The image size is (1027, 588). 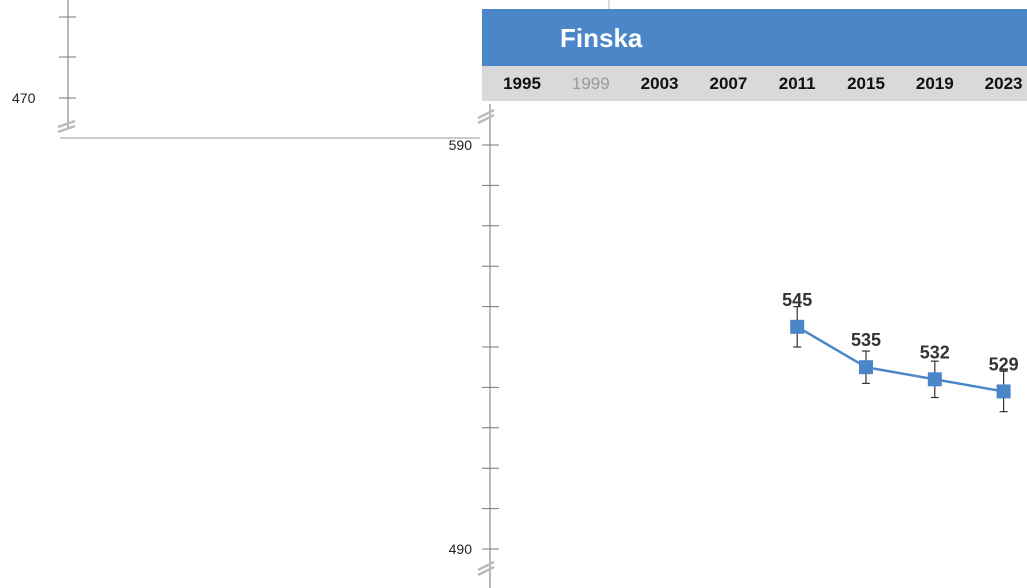 What do you see at coordinates (728, 83) in the screenshot?
I see `x-tick-label: 2007` at bounding box center [728, 83].